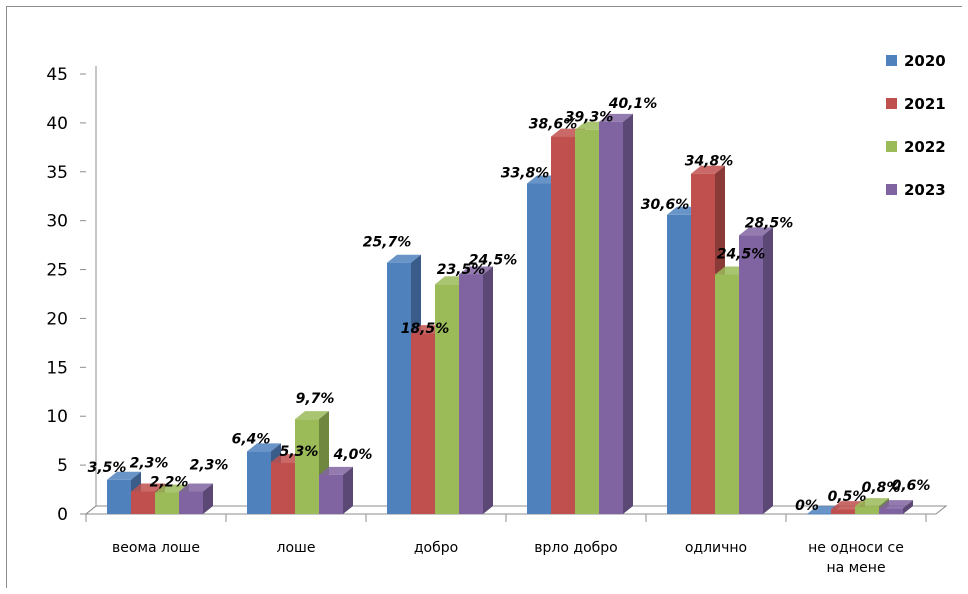 The image size is (968, 594). I want to click on category-label: веома лоше, so click(156, 548).